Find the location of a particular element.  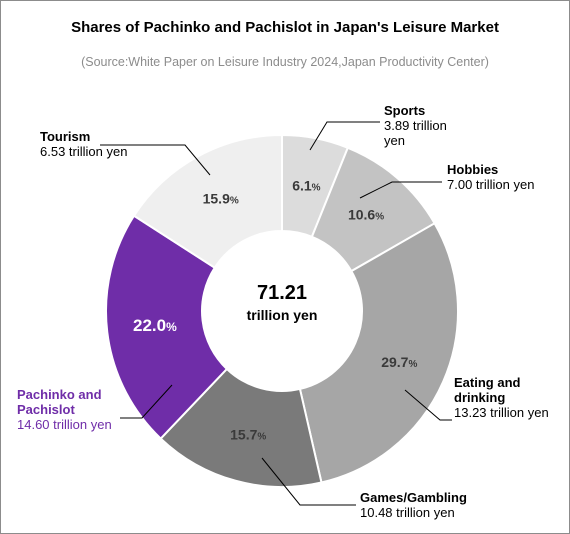

slice-pachinko-and-pachislot is located at coordinates (167, 327).